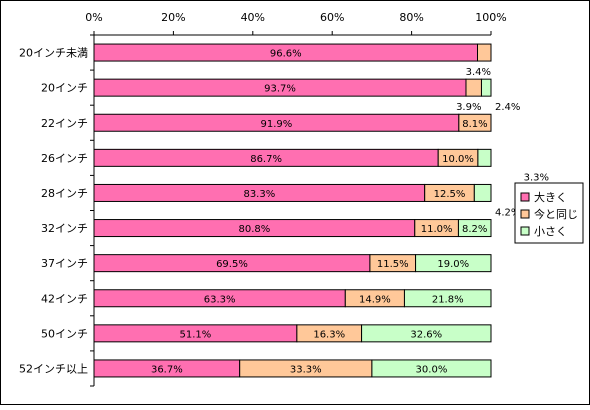 This screenshot has height=410, width=590. What do you see at coordinates (253, 17) in the screenshot?
I see `x-tick-label: 40%` at bounding box center [253, 17].